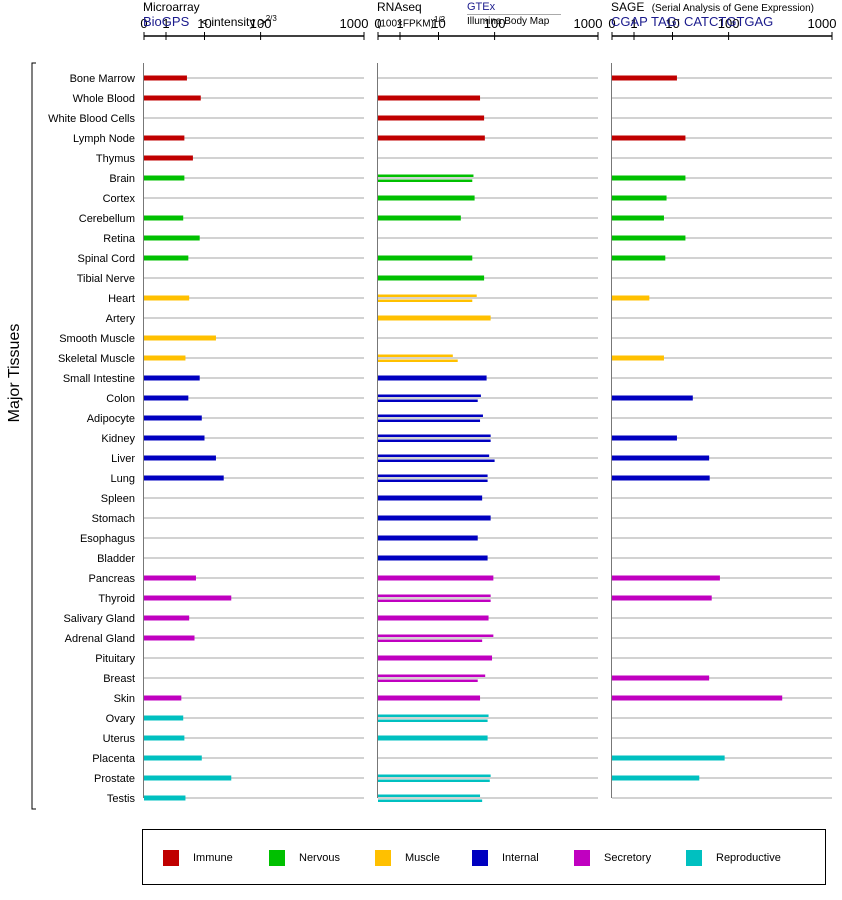  I want to click on microarray-source-link: BioGPS, so click(166, 21).